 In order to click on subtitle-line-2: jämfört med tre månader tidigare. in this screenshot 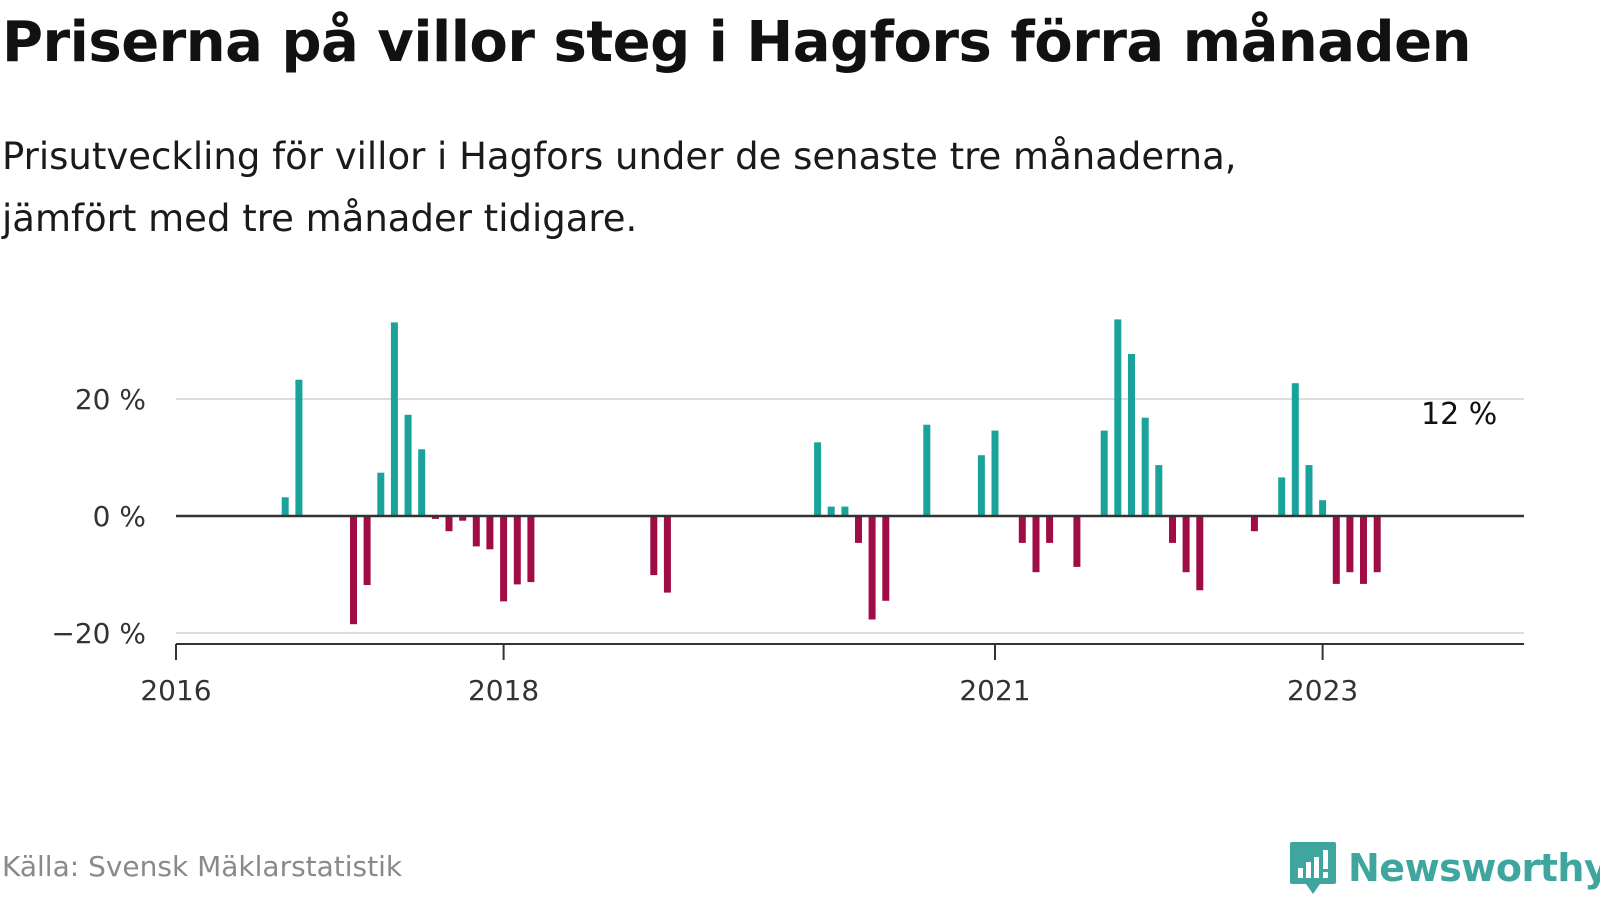, I will do `click(320, 218)`.